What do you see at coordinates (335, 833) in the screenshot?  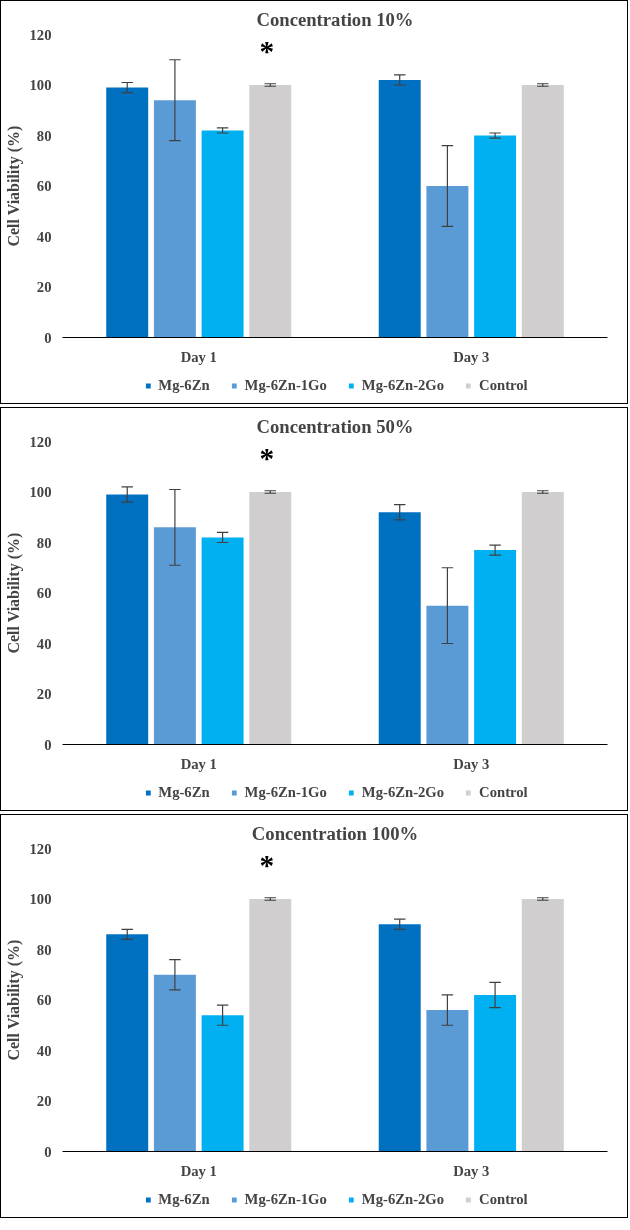 I see `chart-title: Concentration 100%` at bounding box center [335, 833].